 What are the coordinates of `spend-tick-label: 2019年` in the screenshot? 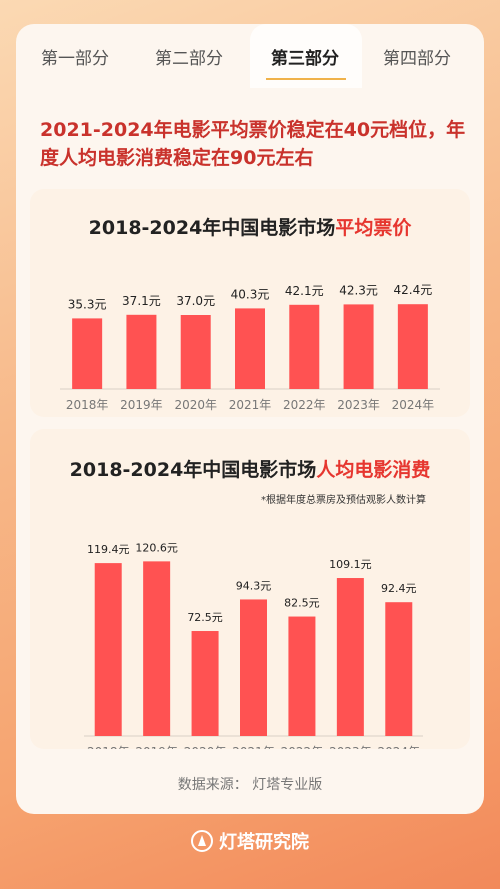 It's located at (156, 747).